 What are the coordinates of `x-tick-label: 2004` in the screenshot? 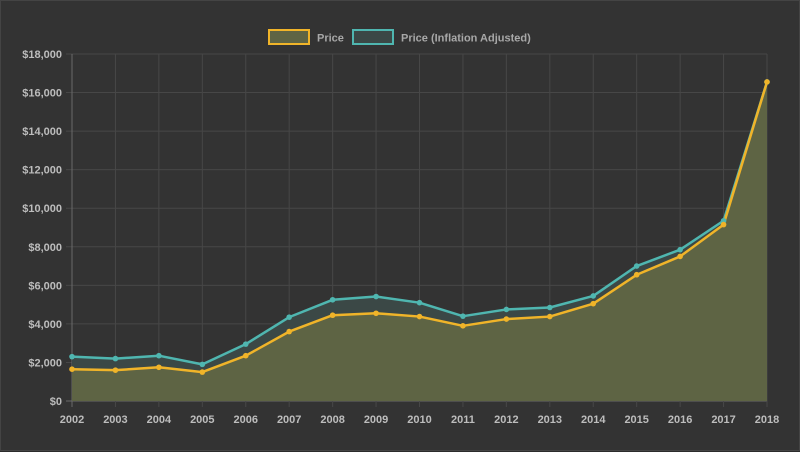 It's located at (159, 420).